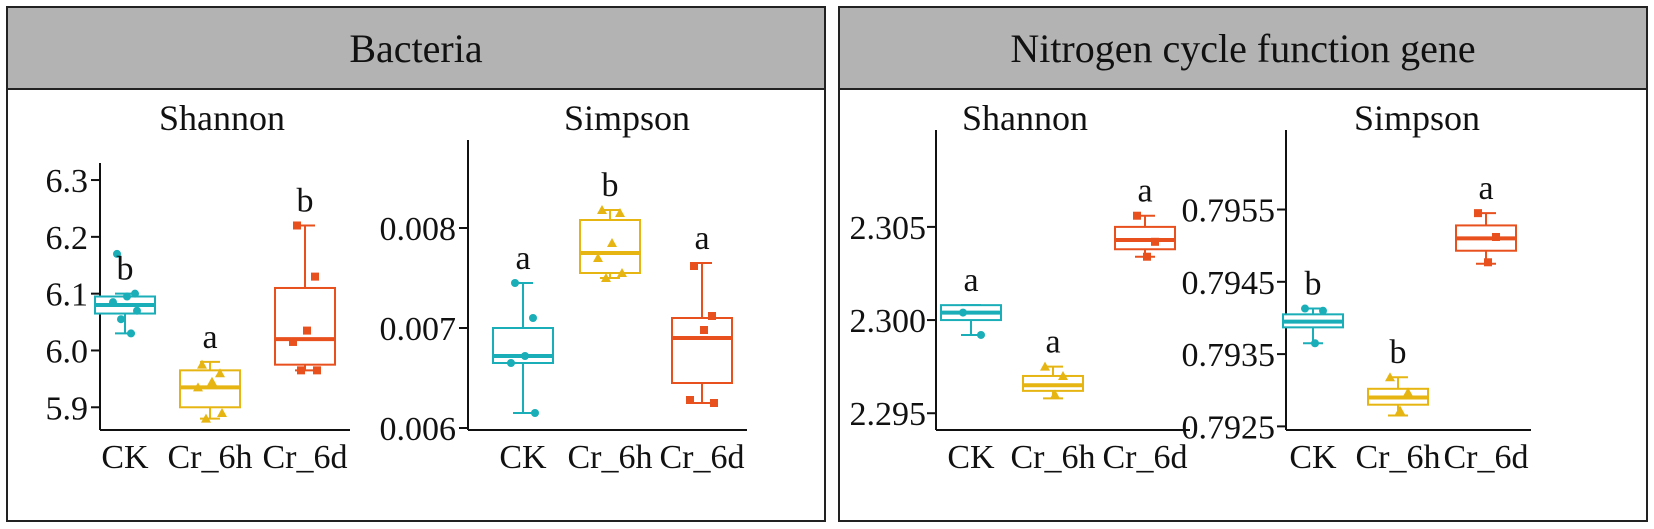  I want to click on box-chart-1: Shannon 6.3 6.2 6.1 6.0 5.9 CK Cr_6h Cr_6d b a b, so click(198, 287).